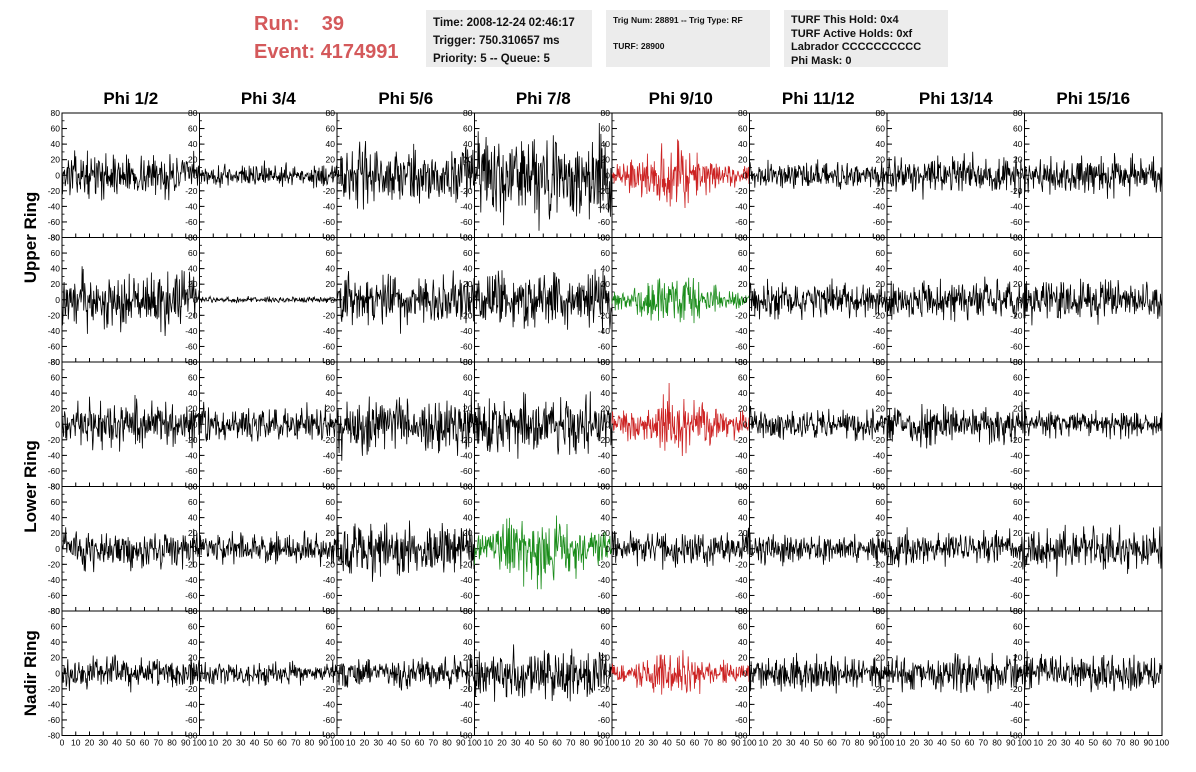 Image resolution: width=1196 pixels, height=772 pixels. What do you see at coordinates (30, 486) in the screenshot?
I see `ring-label: Lower Ring` at bounding box center [30, 486].